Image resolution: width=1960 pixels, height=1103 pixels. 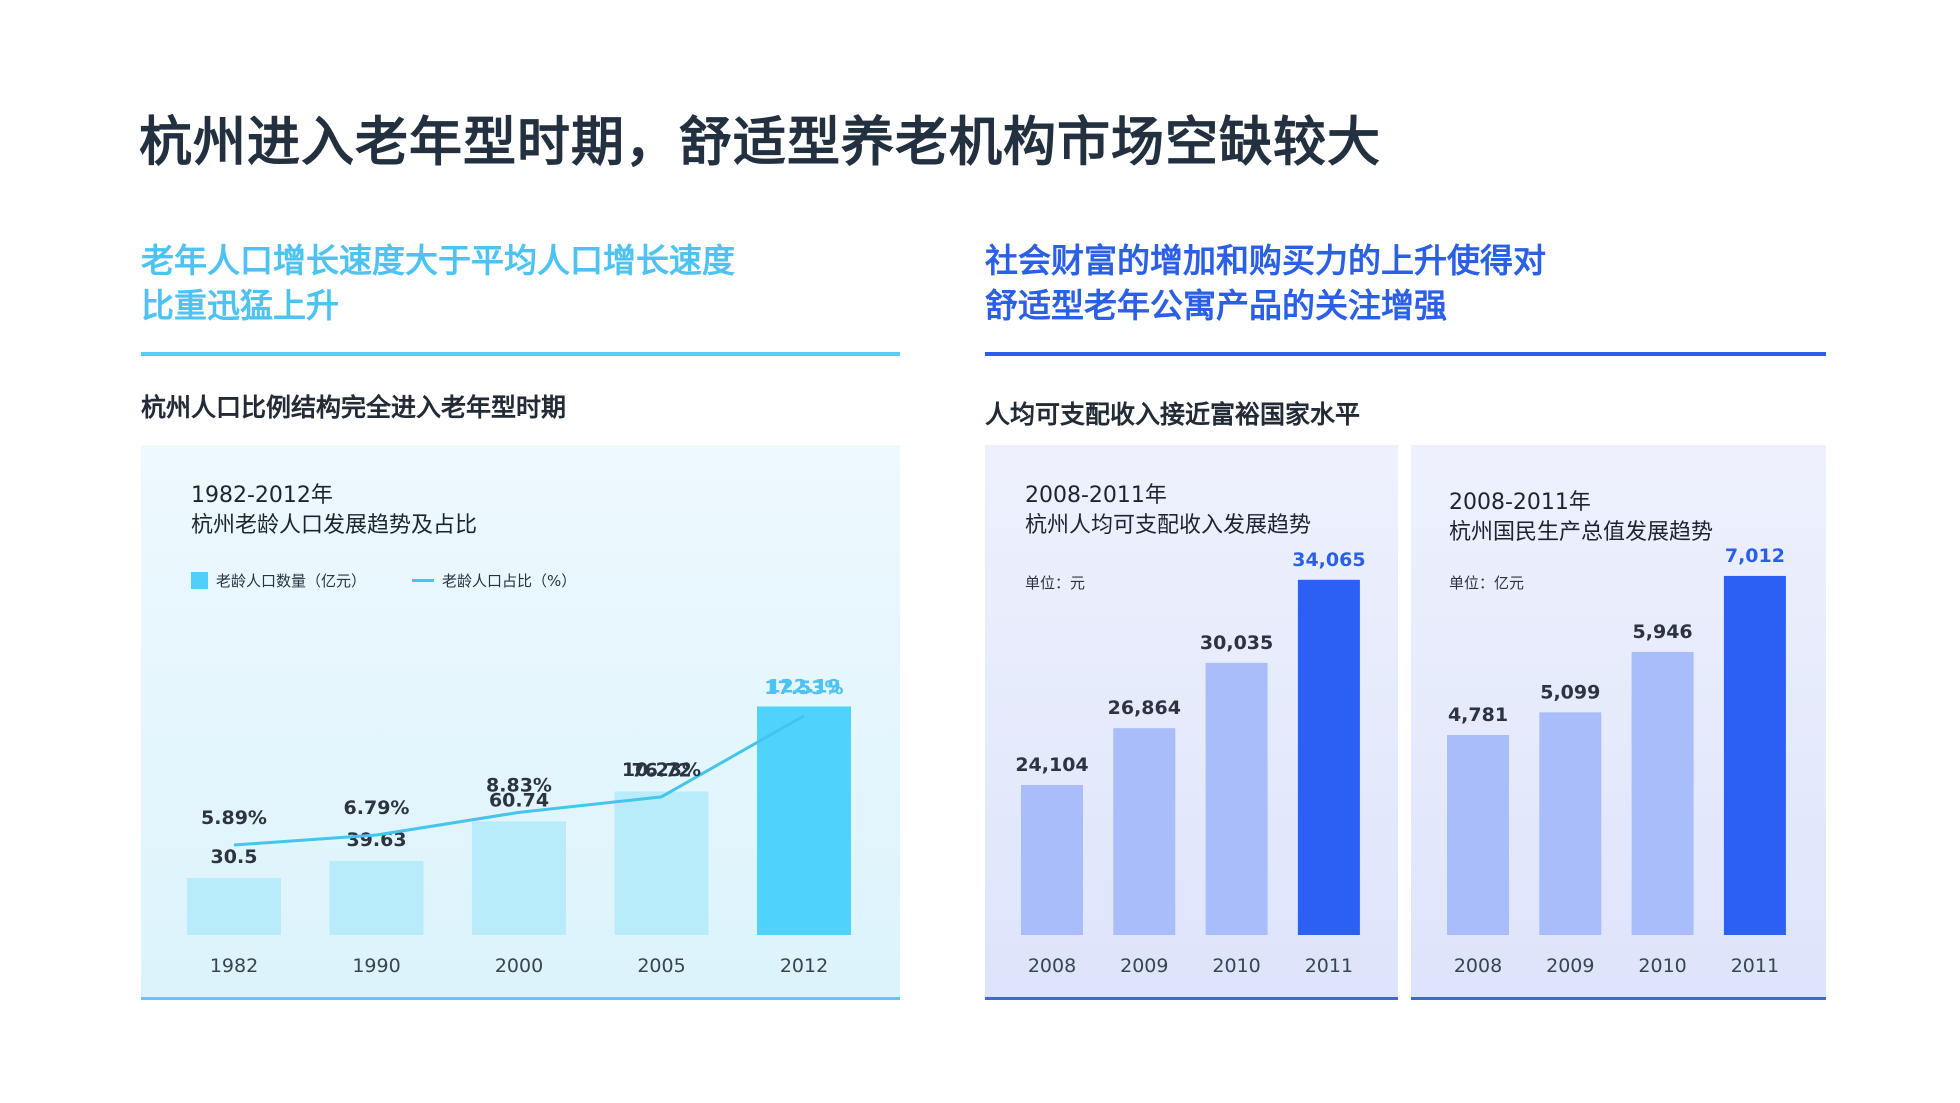 I want to click on legend-line-label: 老龄人口占比（%）, so click(x=509, y=581).